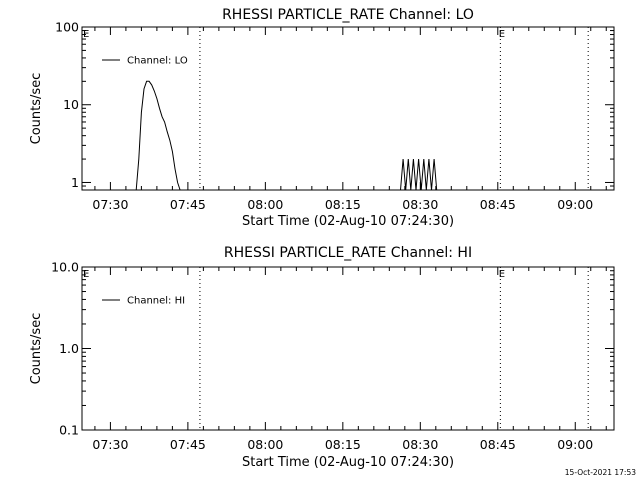  I want to click on footer-timestamp: 15-Oct-2021 17:53, so click(600, 472).